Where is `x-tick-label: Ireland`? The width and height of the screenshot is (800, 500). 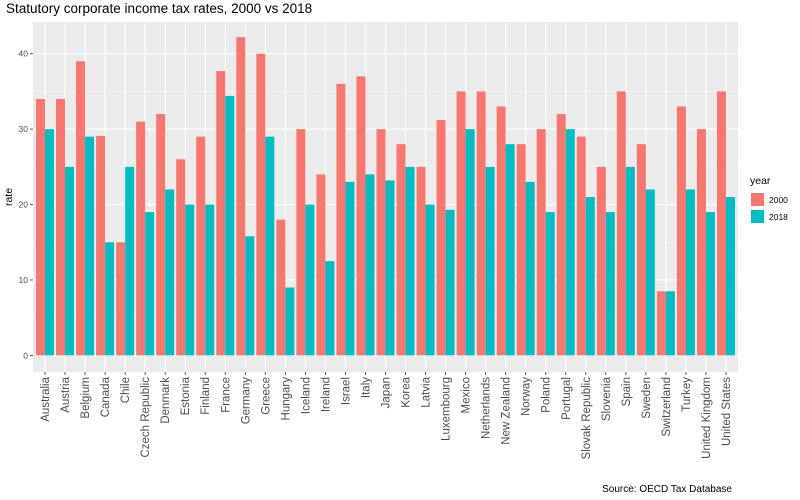 x-tick-label: Ireland is located at coordinates (326, 394).